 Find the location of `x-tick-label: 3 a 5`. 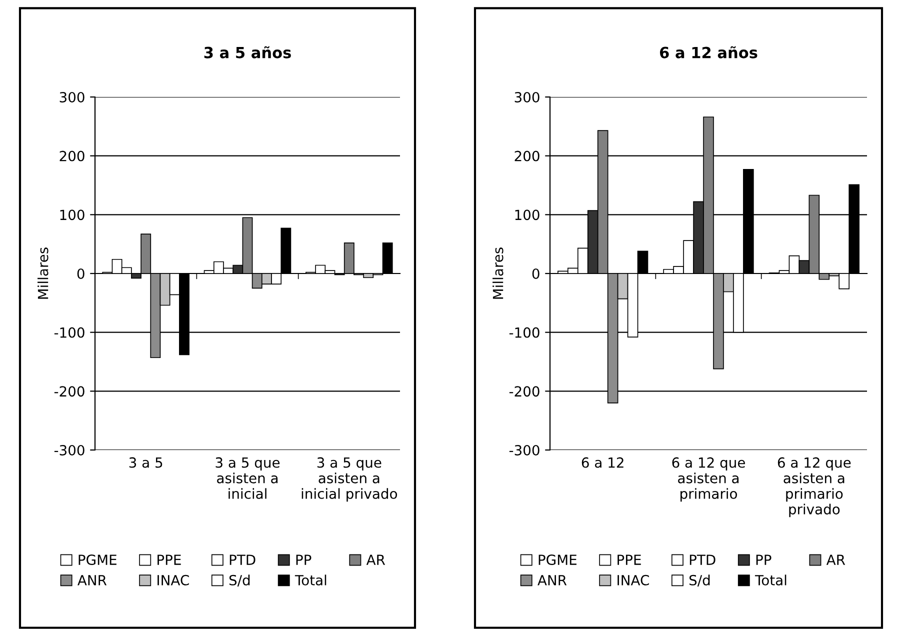

x-tick-label: 3 a 5 is located at coordinates (145, 462).